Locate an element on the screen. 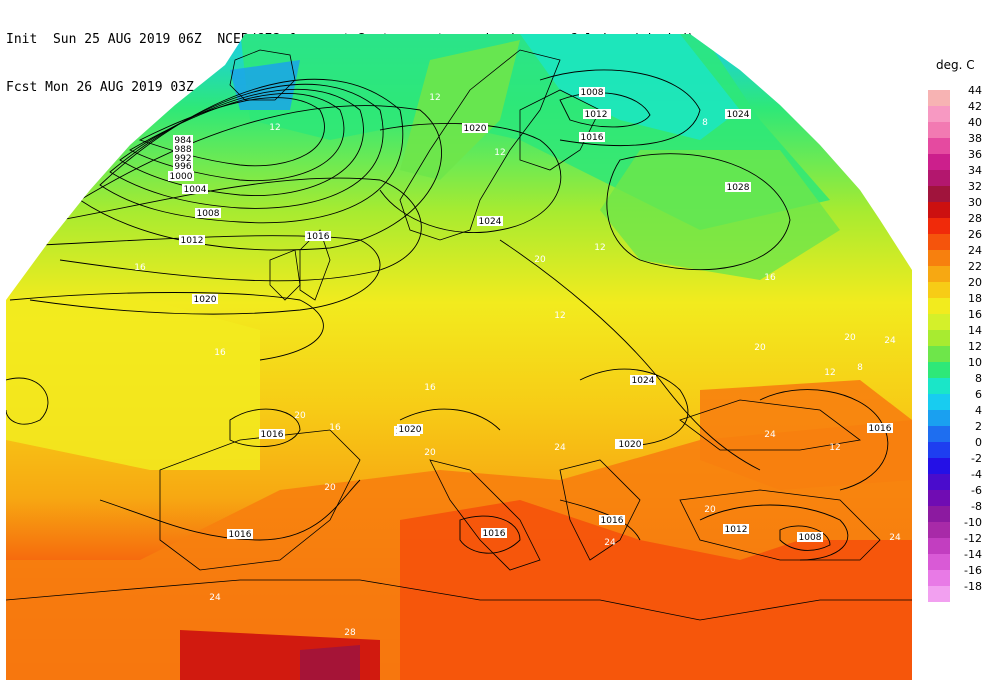 This screenshot has width=1000, height=680. legend-label: 38 is located at coordinates (975, 138).